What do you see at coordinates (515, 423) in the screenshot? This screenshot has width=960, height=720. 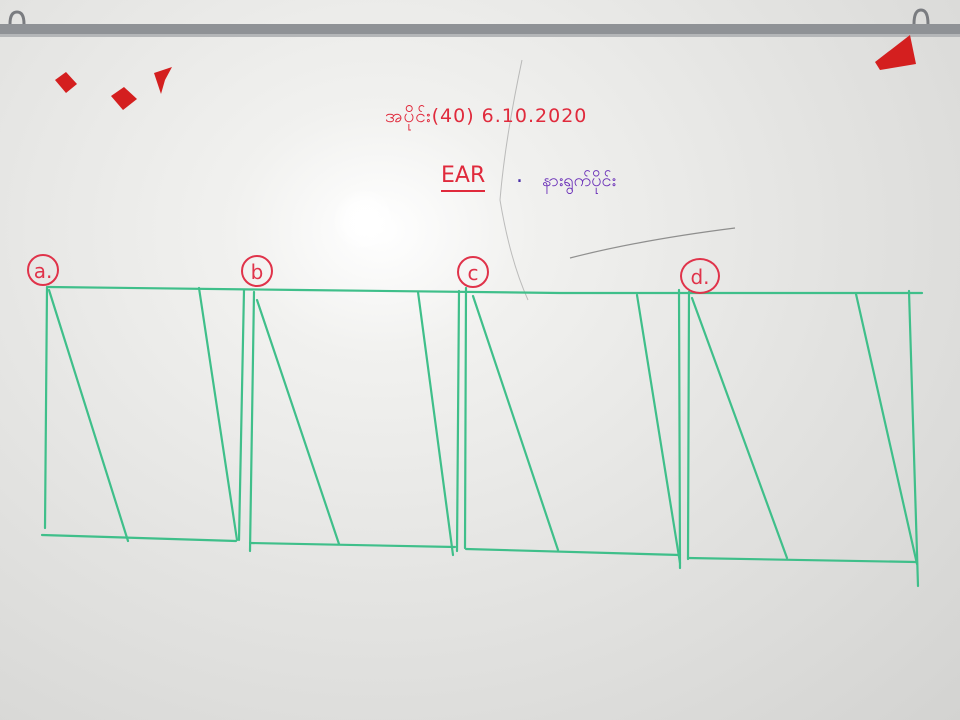 I see `panel-c-diagonal` at bounding box center [515, 423].